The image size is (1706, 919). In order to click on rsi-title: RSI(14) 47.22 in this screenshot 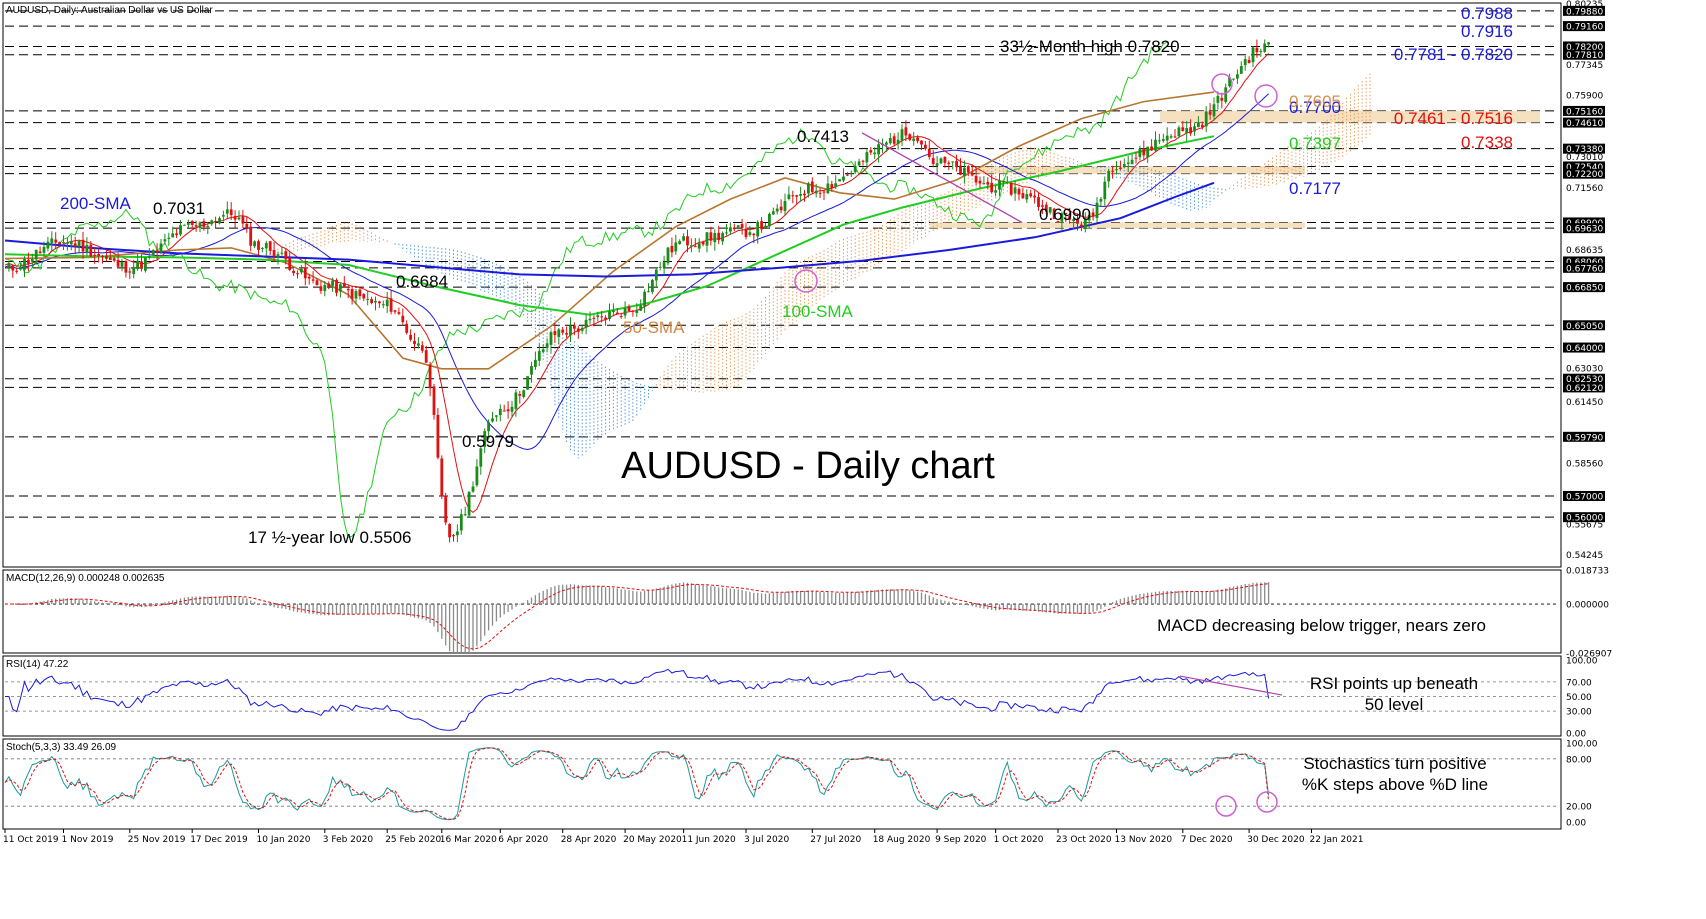, I will do `click(37, 664)`.